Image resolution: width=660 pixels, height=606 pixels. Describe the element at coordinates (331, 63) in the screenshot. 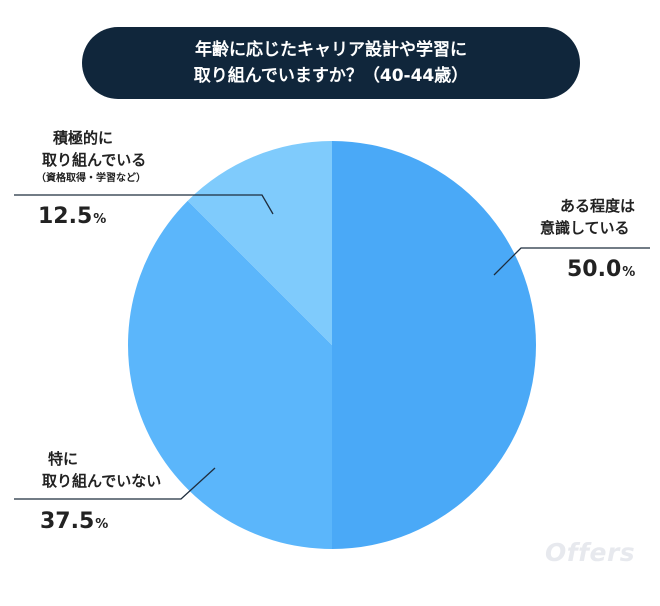

I see `chart-title: 年齢に応じたキャリア設計や学習に 取り組んでいますか？（40-44歳）` at that location.